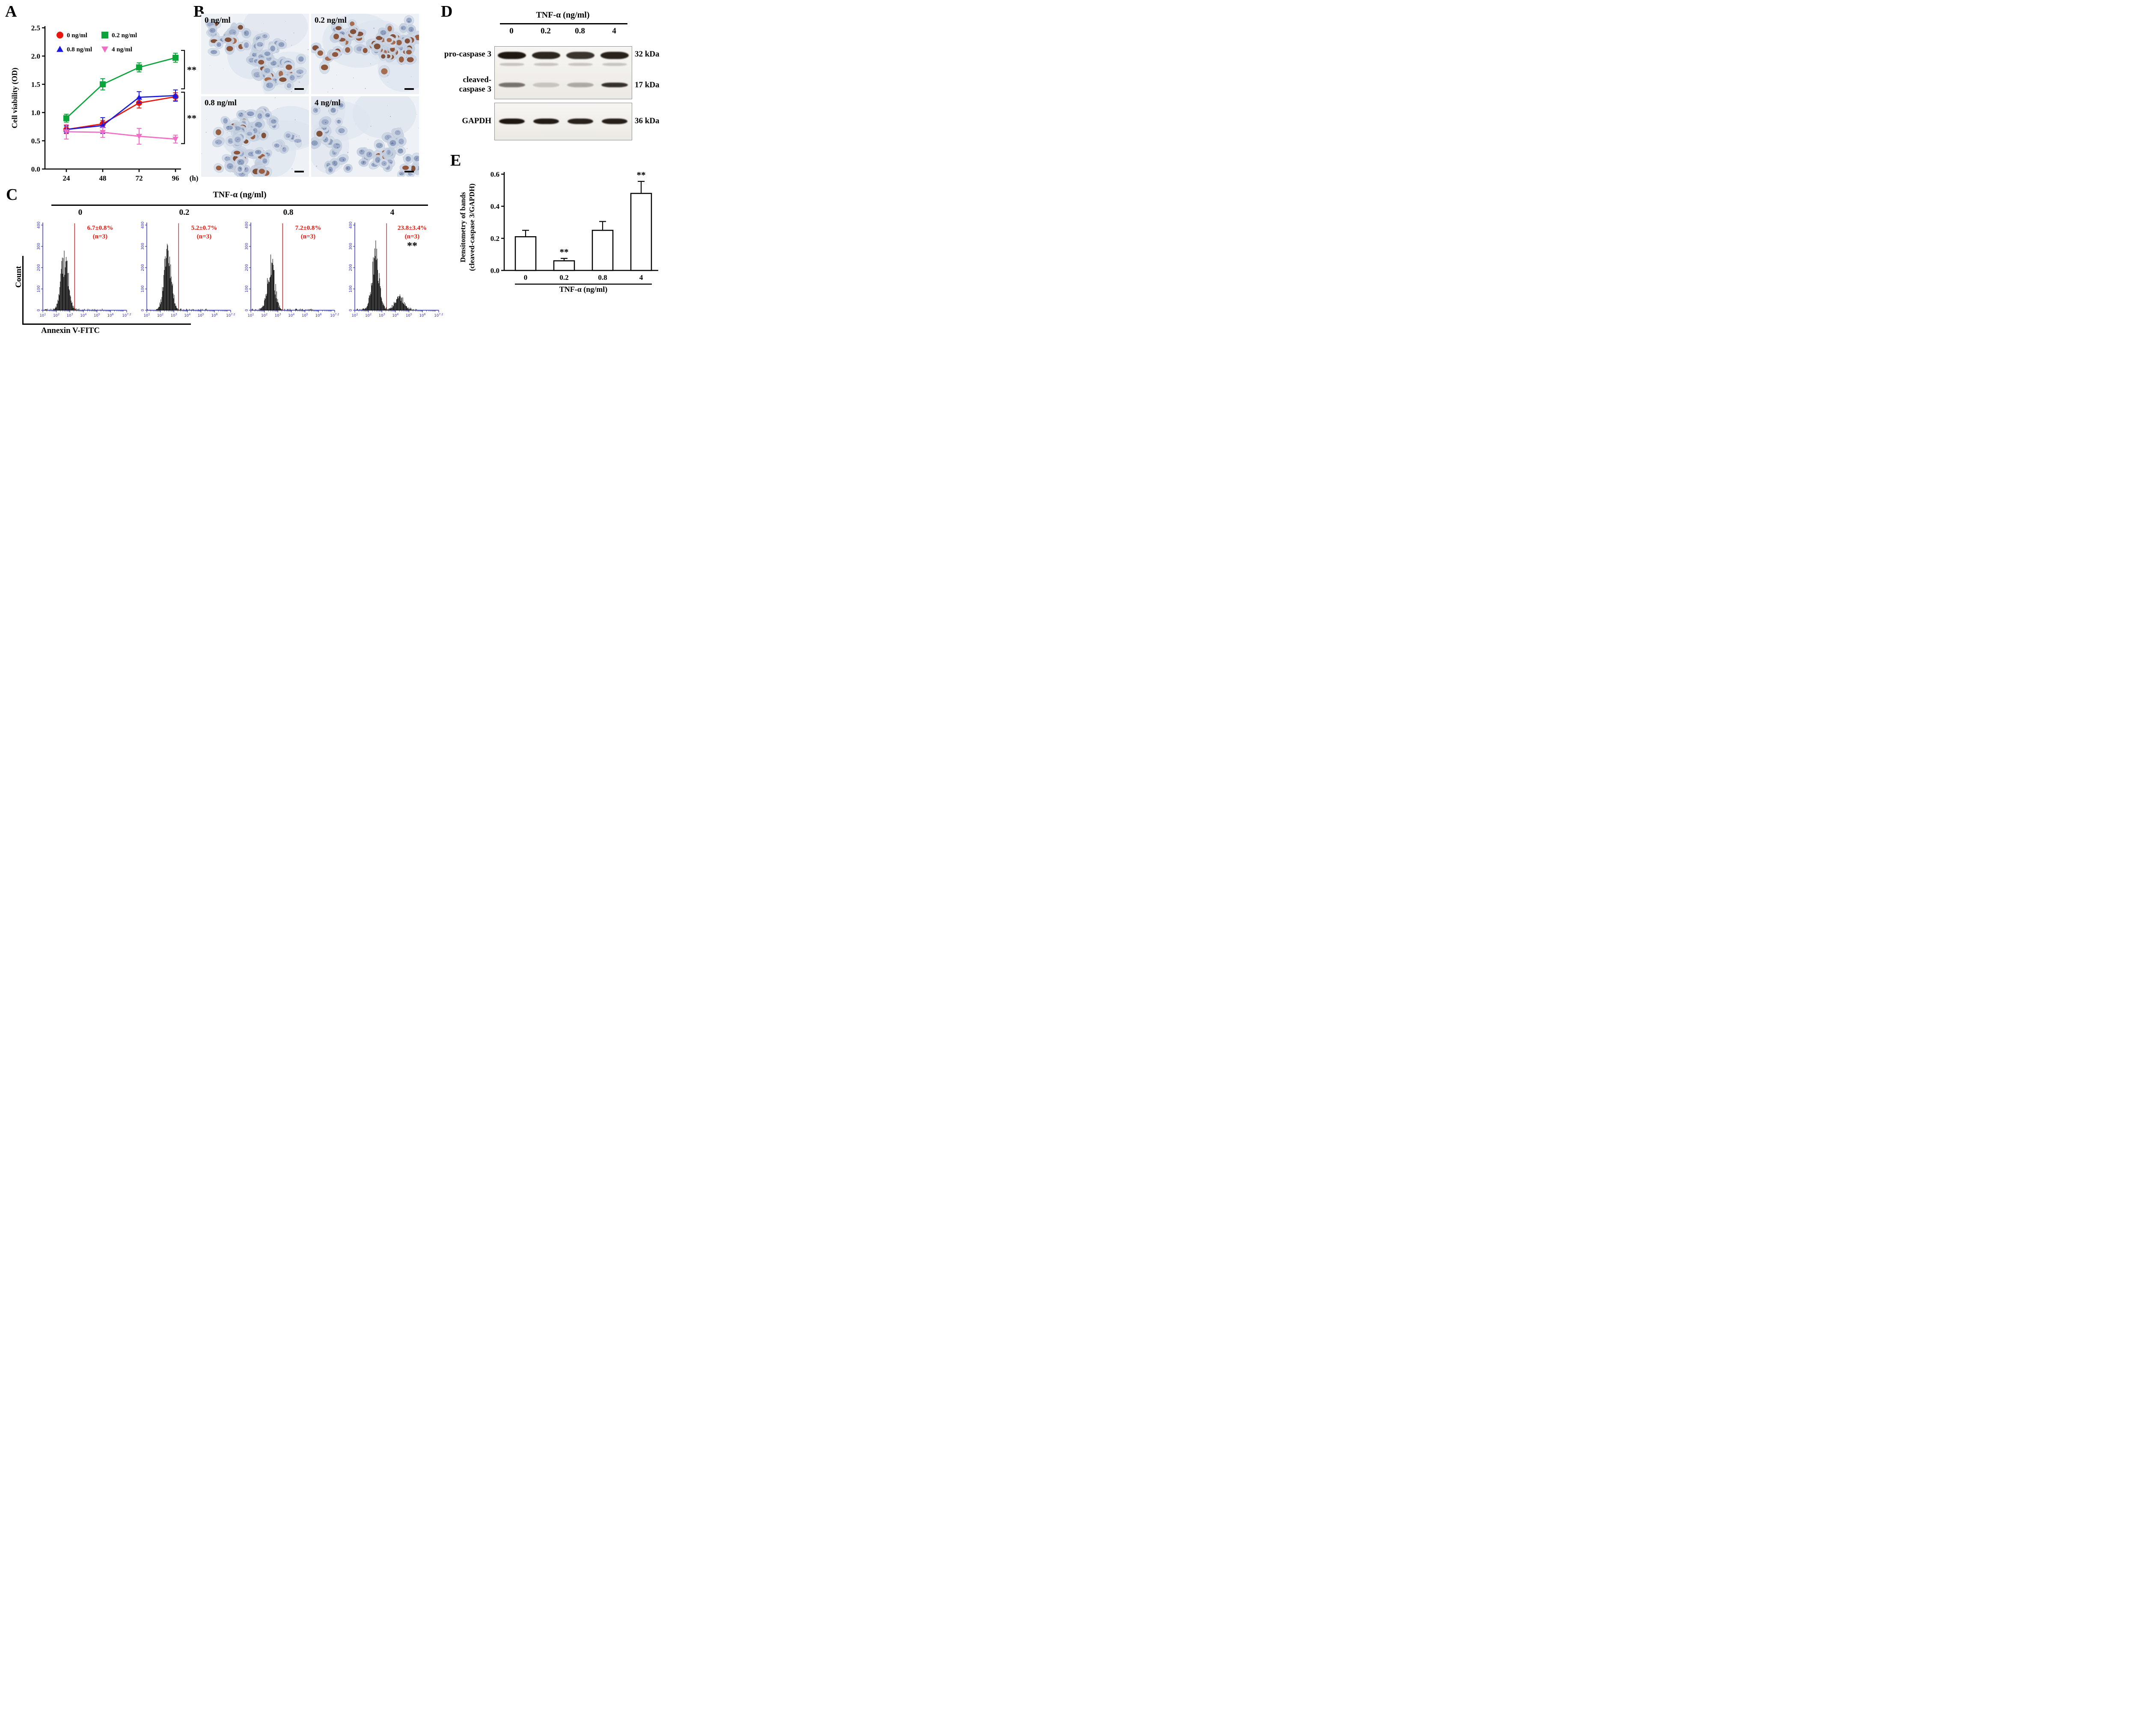 This screenshot has width=2140, height=1736. What do you see at coordinates (103, 178) in the screenshot?
I see `svg-text: 48` at bounding box center [103, 178].